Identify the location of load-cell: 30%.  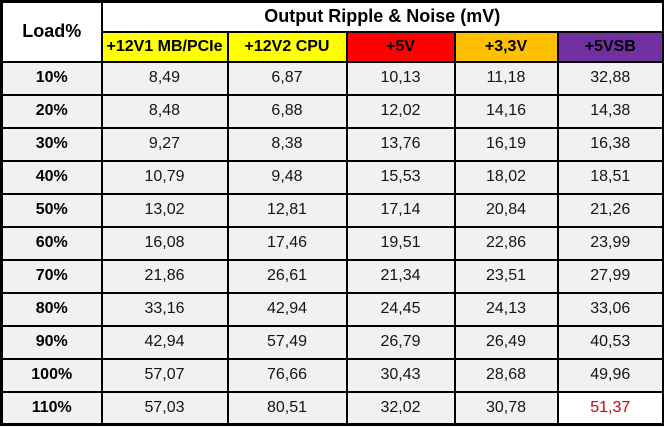
(51, 144).